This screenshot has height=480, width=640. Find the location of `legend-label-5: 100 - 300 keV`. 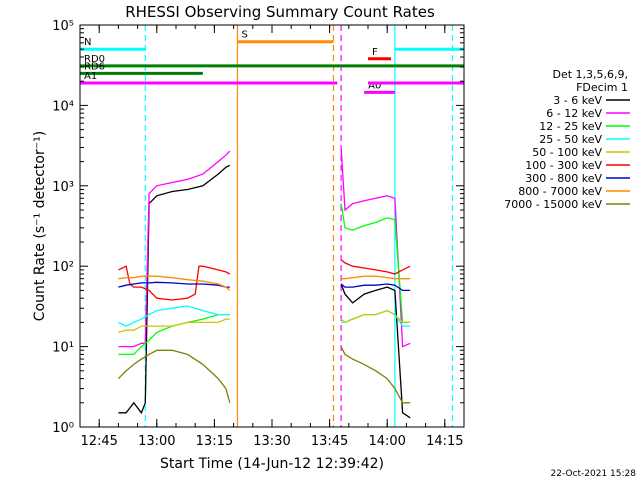

legend-label-5: 100 - 300 keV is located at coordinates (563, 165).